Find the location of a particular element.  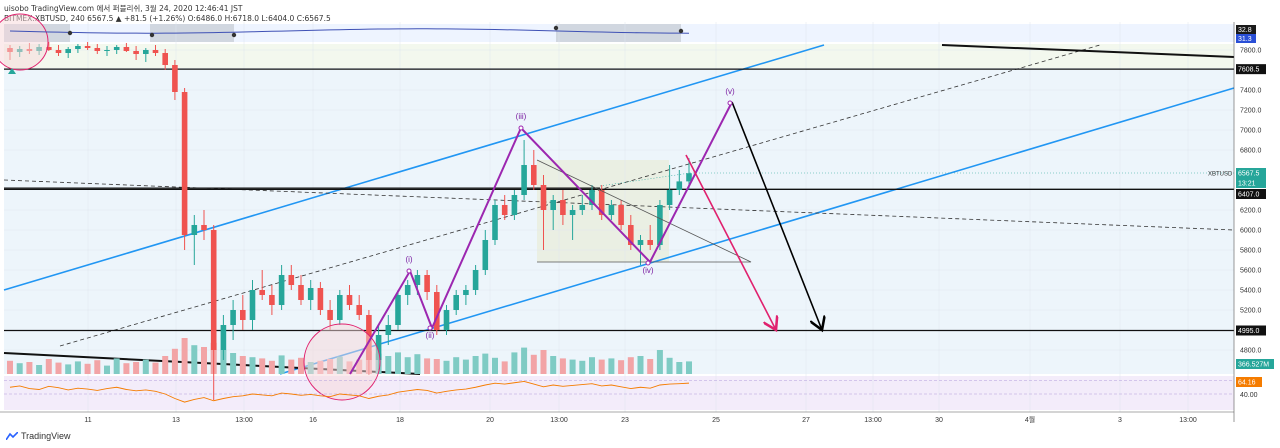

last-price-line is located at coordinates (645, 179).